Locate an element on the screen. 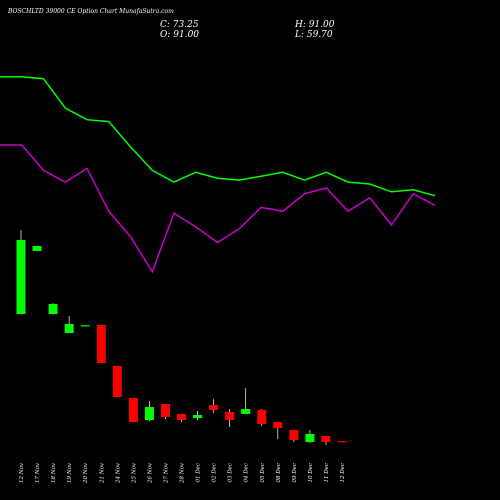  candle-28-nov is located at coordinates (181, 418).